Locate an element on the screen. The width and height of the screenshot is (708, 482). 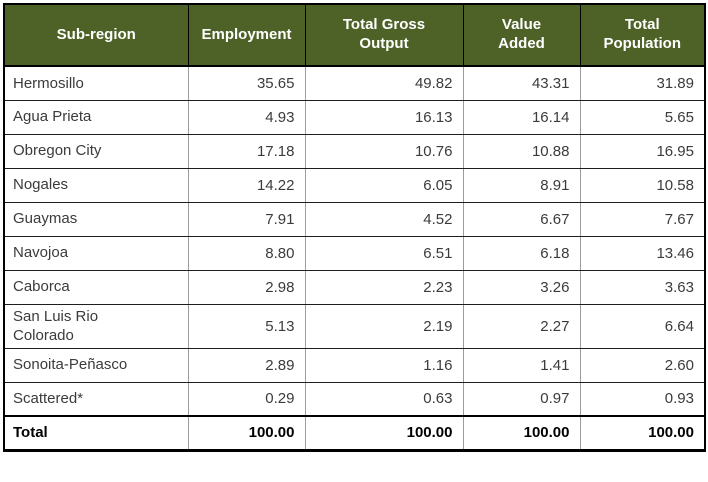
cell-value-added: 3.26 is located at coordinates (521, 287).